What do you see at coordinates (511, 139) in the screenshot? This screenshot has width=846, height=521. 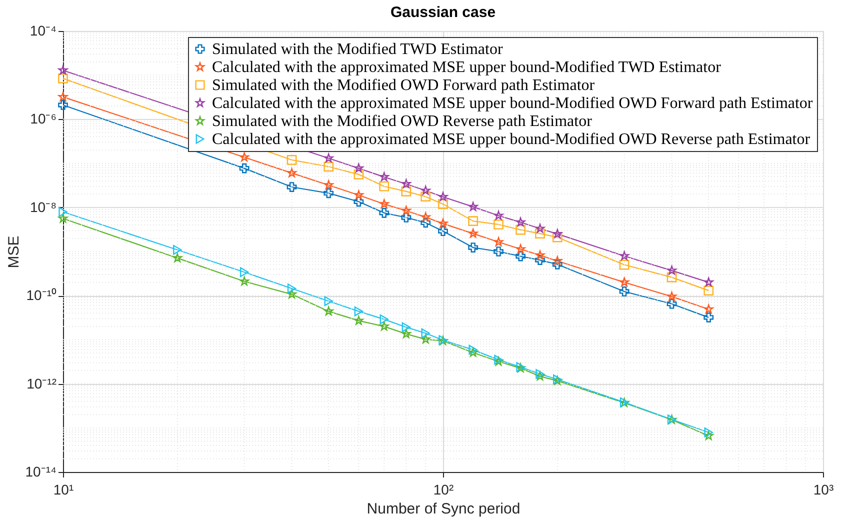 I see `legend-label: Calculated with the approximated MSE upper bound-Modified OWD Reverse path Estimator` at bounding box center [511, 139].